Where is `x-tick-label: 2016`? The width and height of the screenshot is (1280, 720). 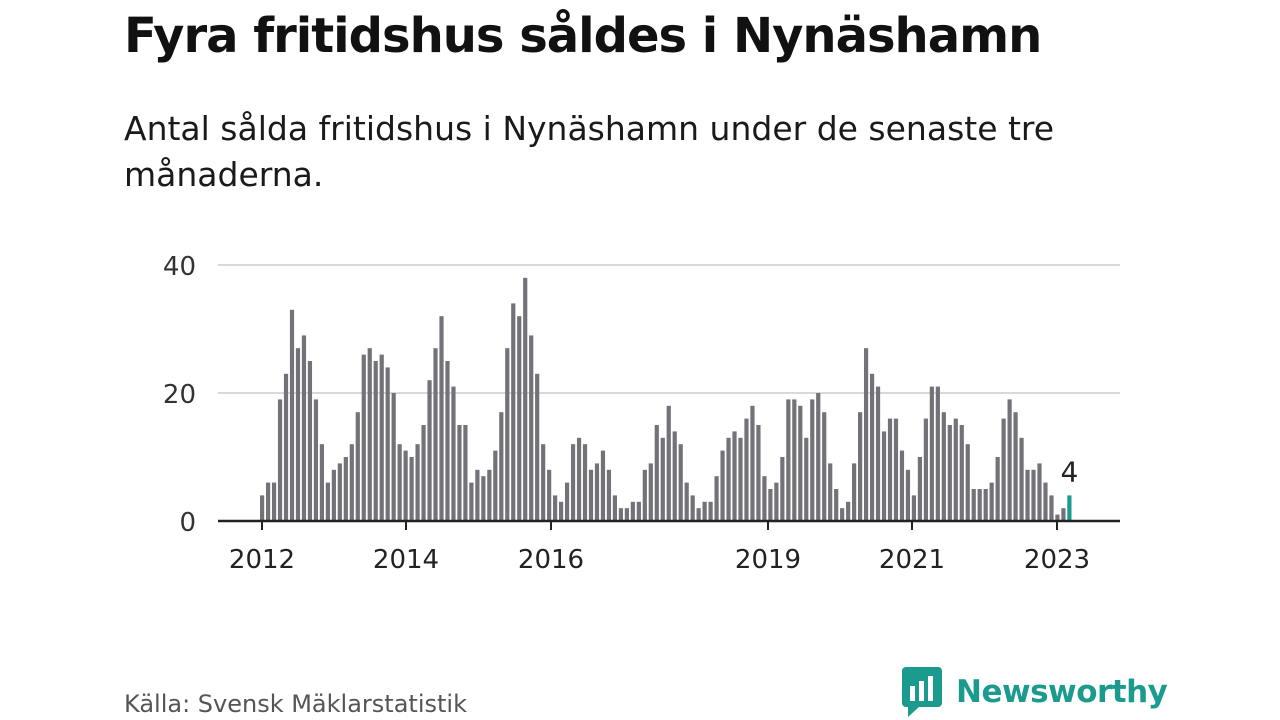
x-tick-label: 2016 is located at coordinates (551, 560).